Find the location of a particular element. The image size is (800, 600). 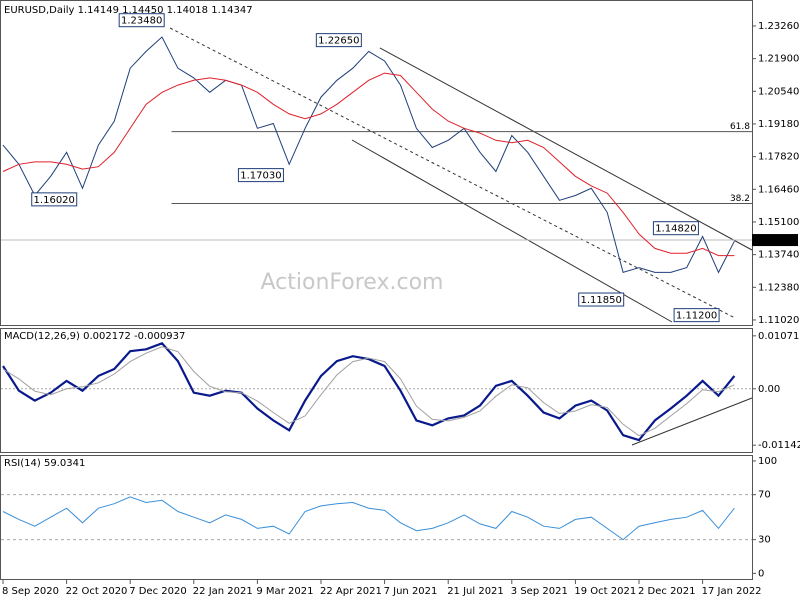

price-label: 1.22650 is located at coordinates (338, 41).